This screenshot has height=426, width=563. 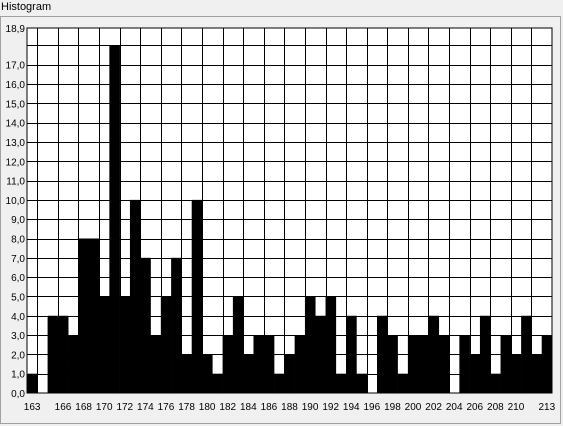 What do you see at coordinates (227, 407) in the screenshot?
I see `x-tick-label: 182` at bounding box center [227, 407].